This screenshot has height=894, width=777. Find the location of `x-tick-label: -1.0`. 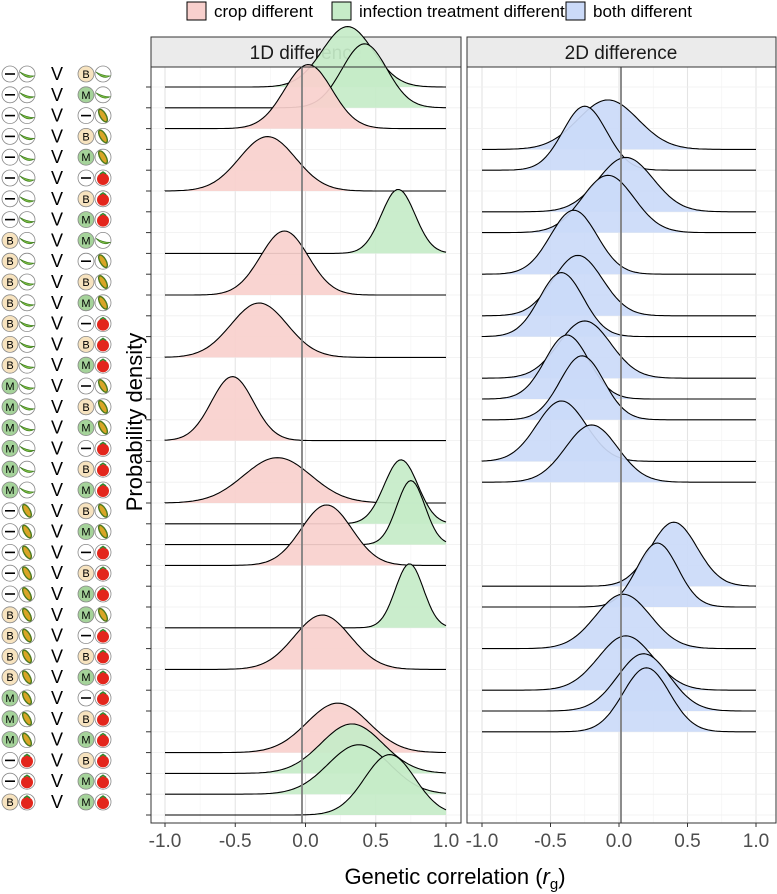

x-tick-label: -1.0 is located at coordinates (482, 841).